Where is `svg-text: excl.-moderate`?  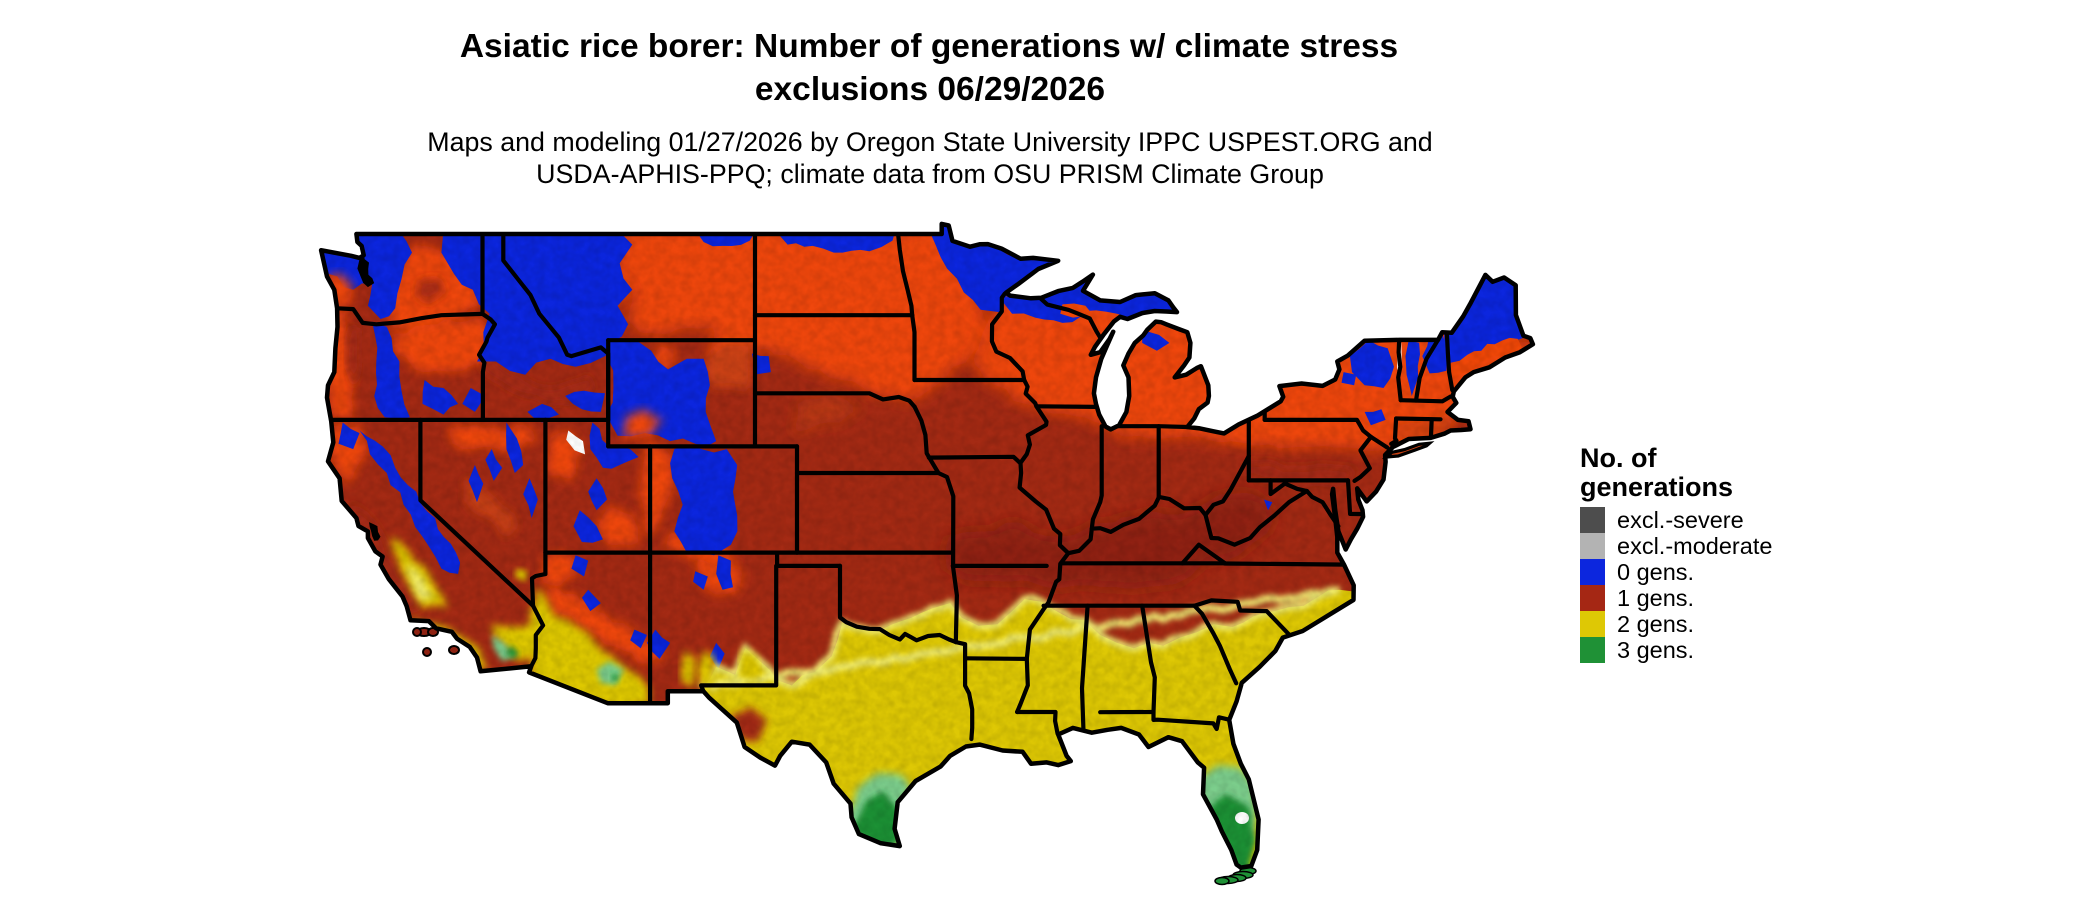
svg-text: excl.-moderate is located at coordinates (1694, 546).